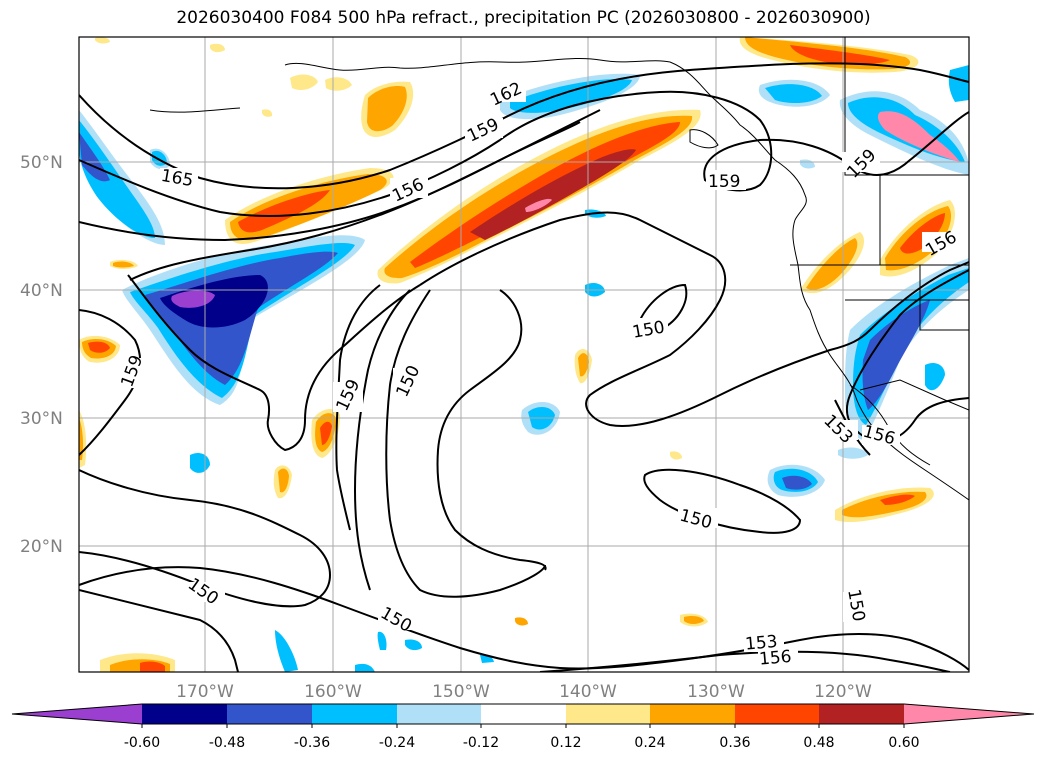 This screenshot has height=765, width=1047. Describe the element at coordinates (716, 692) in the screenshot. I see `lon-label: 130°W` at that location.